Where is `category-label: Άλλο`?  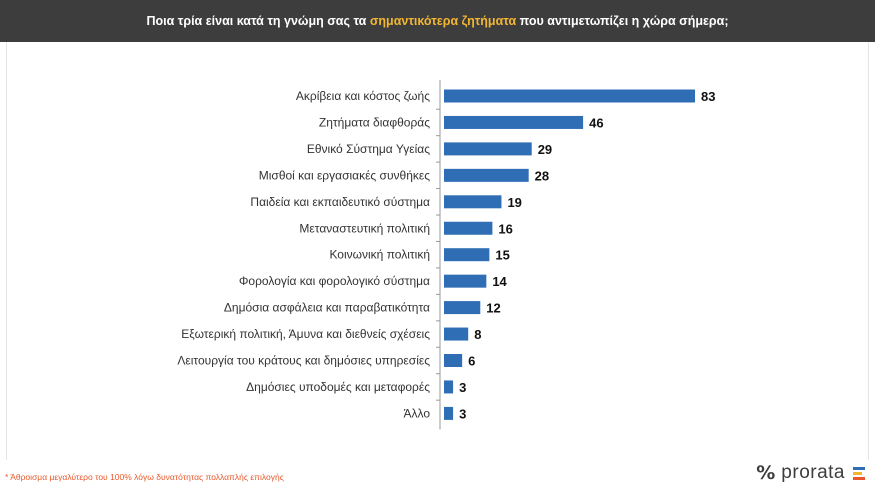 category-label: Άλλο is located at coordinates (416, 413).